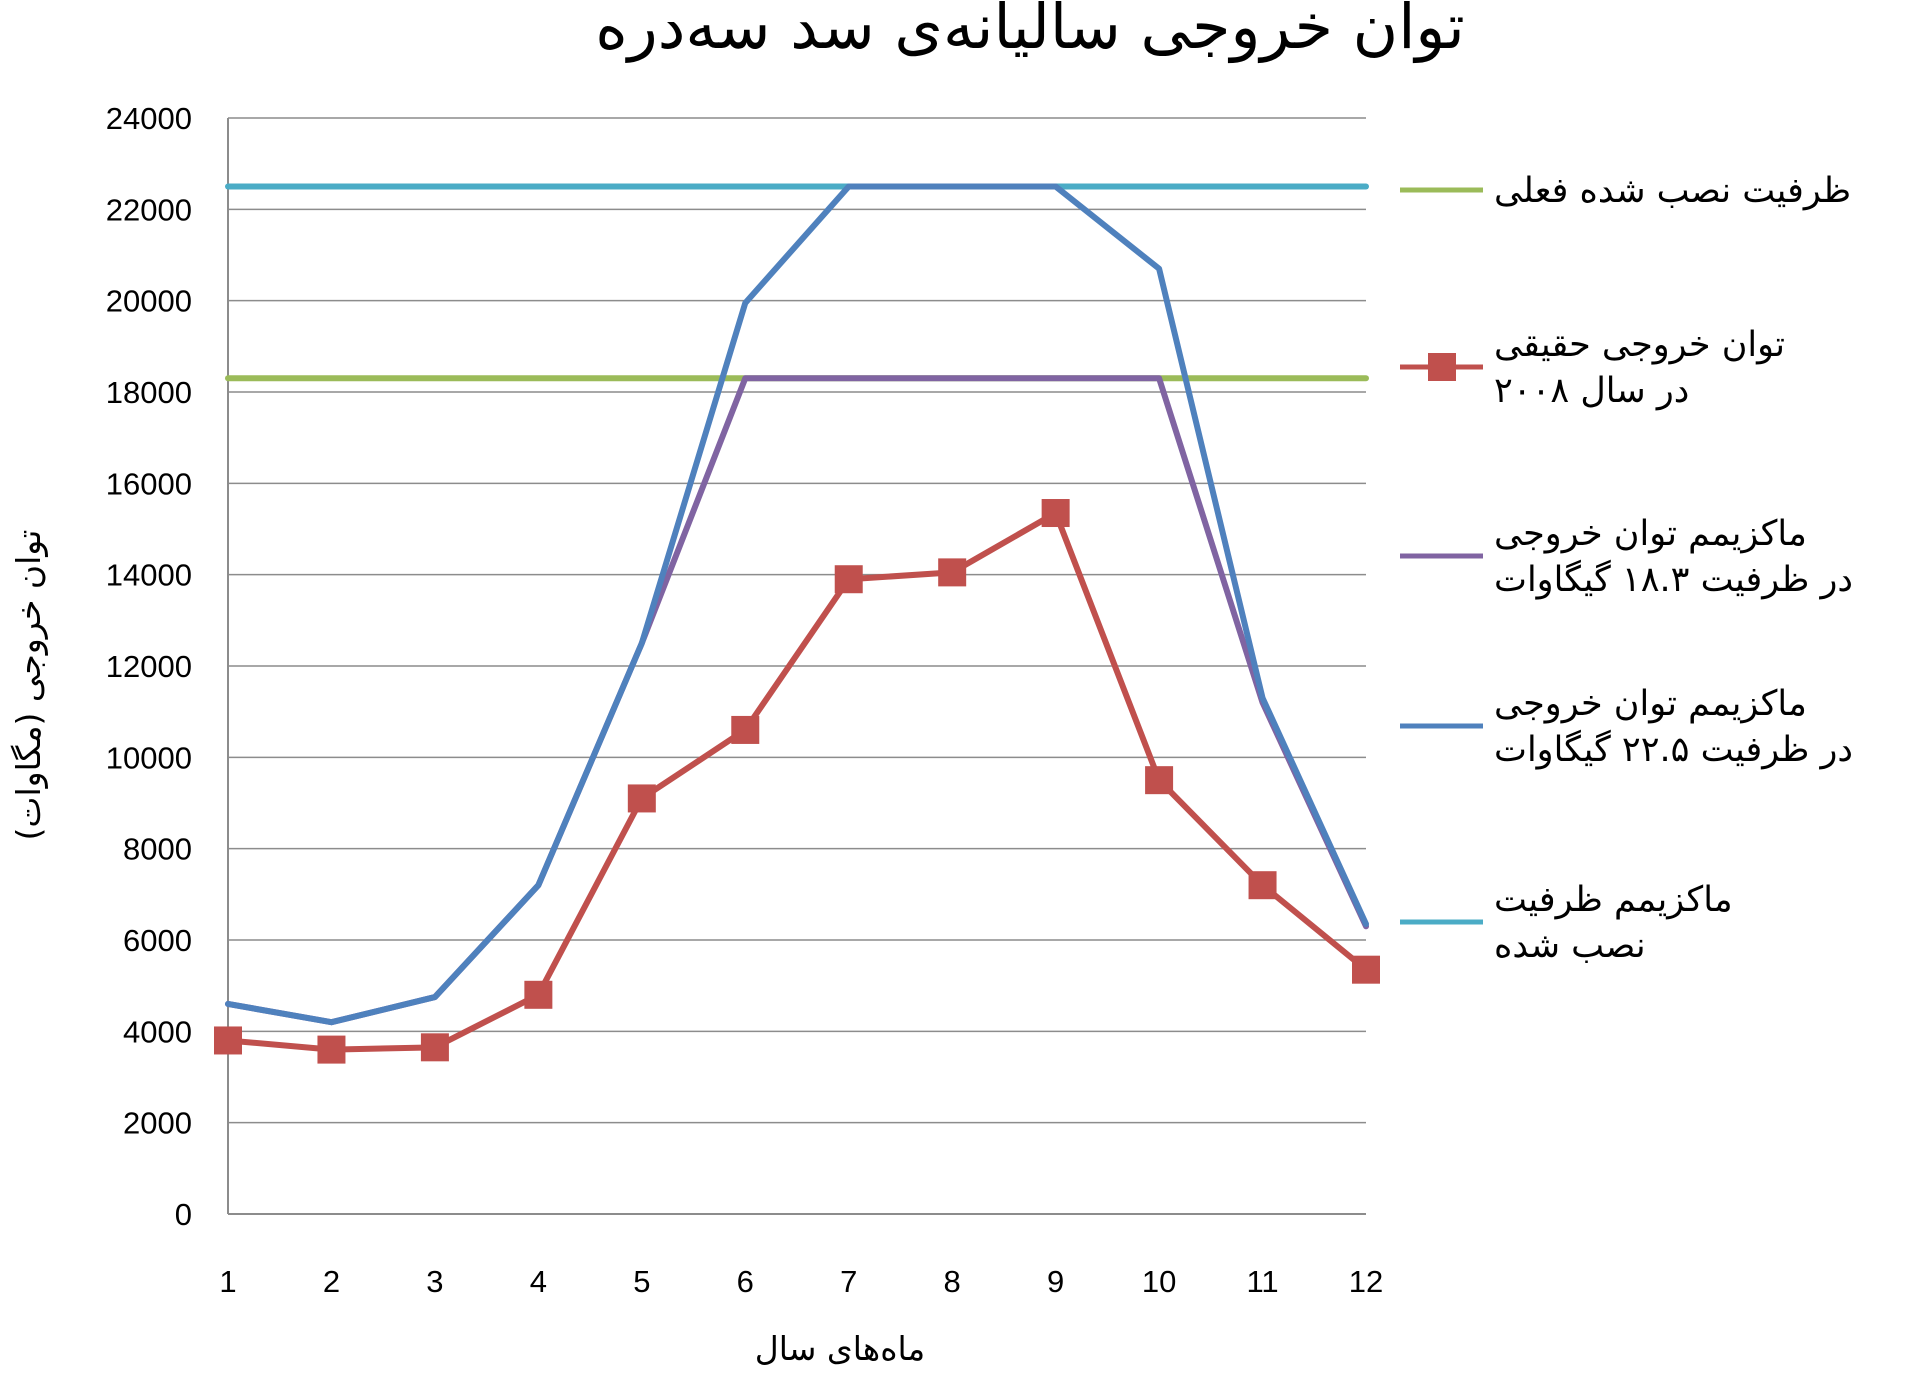  I want to click on y-axis-title: توان خروجی (مگاوات), so click(28, 685).